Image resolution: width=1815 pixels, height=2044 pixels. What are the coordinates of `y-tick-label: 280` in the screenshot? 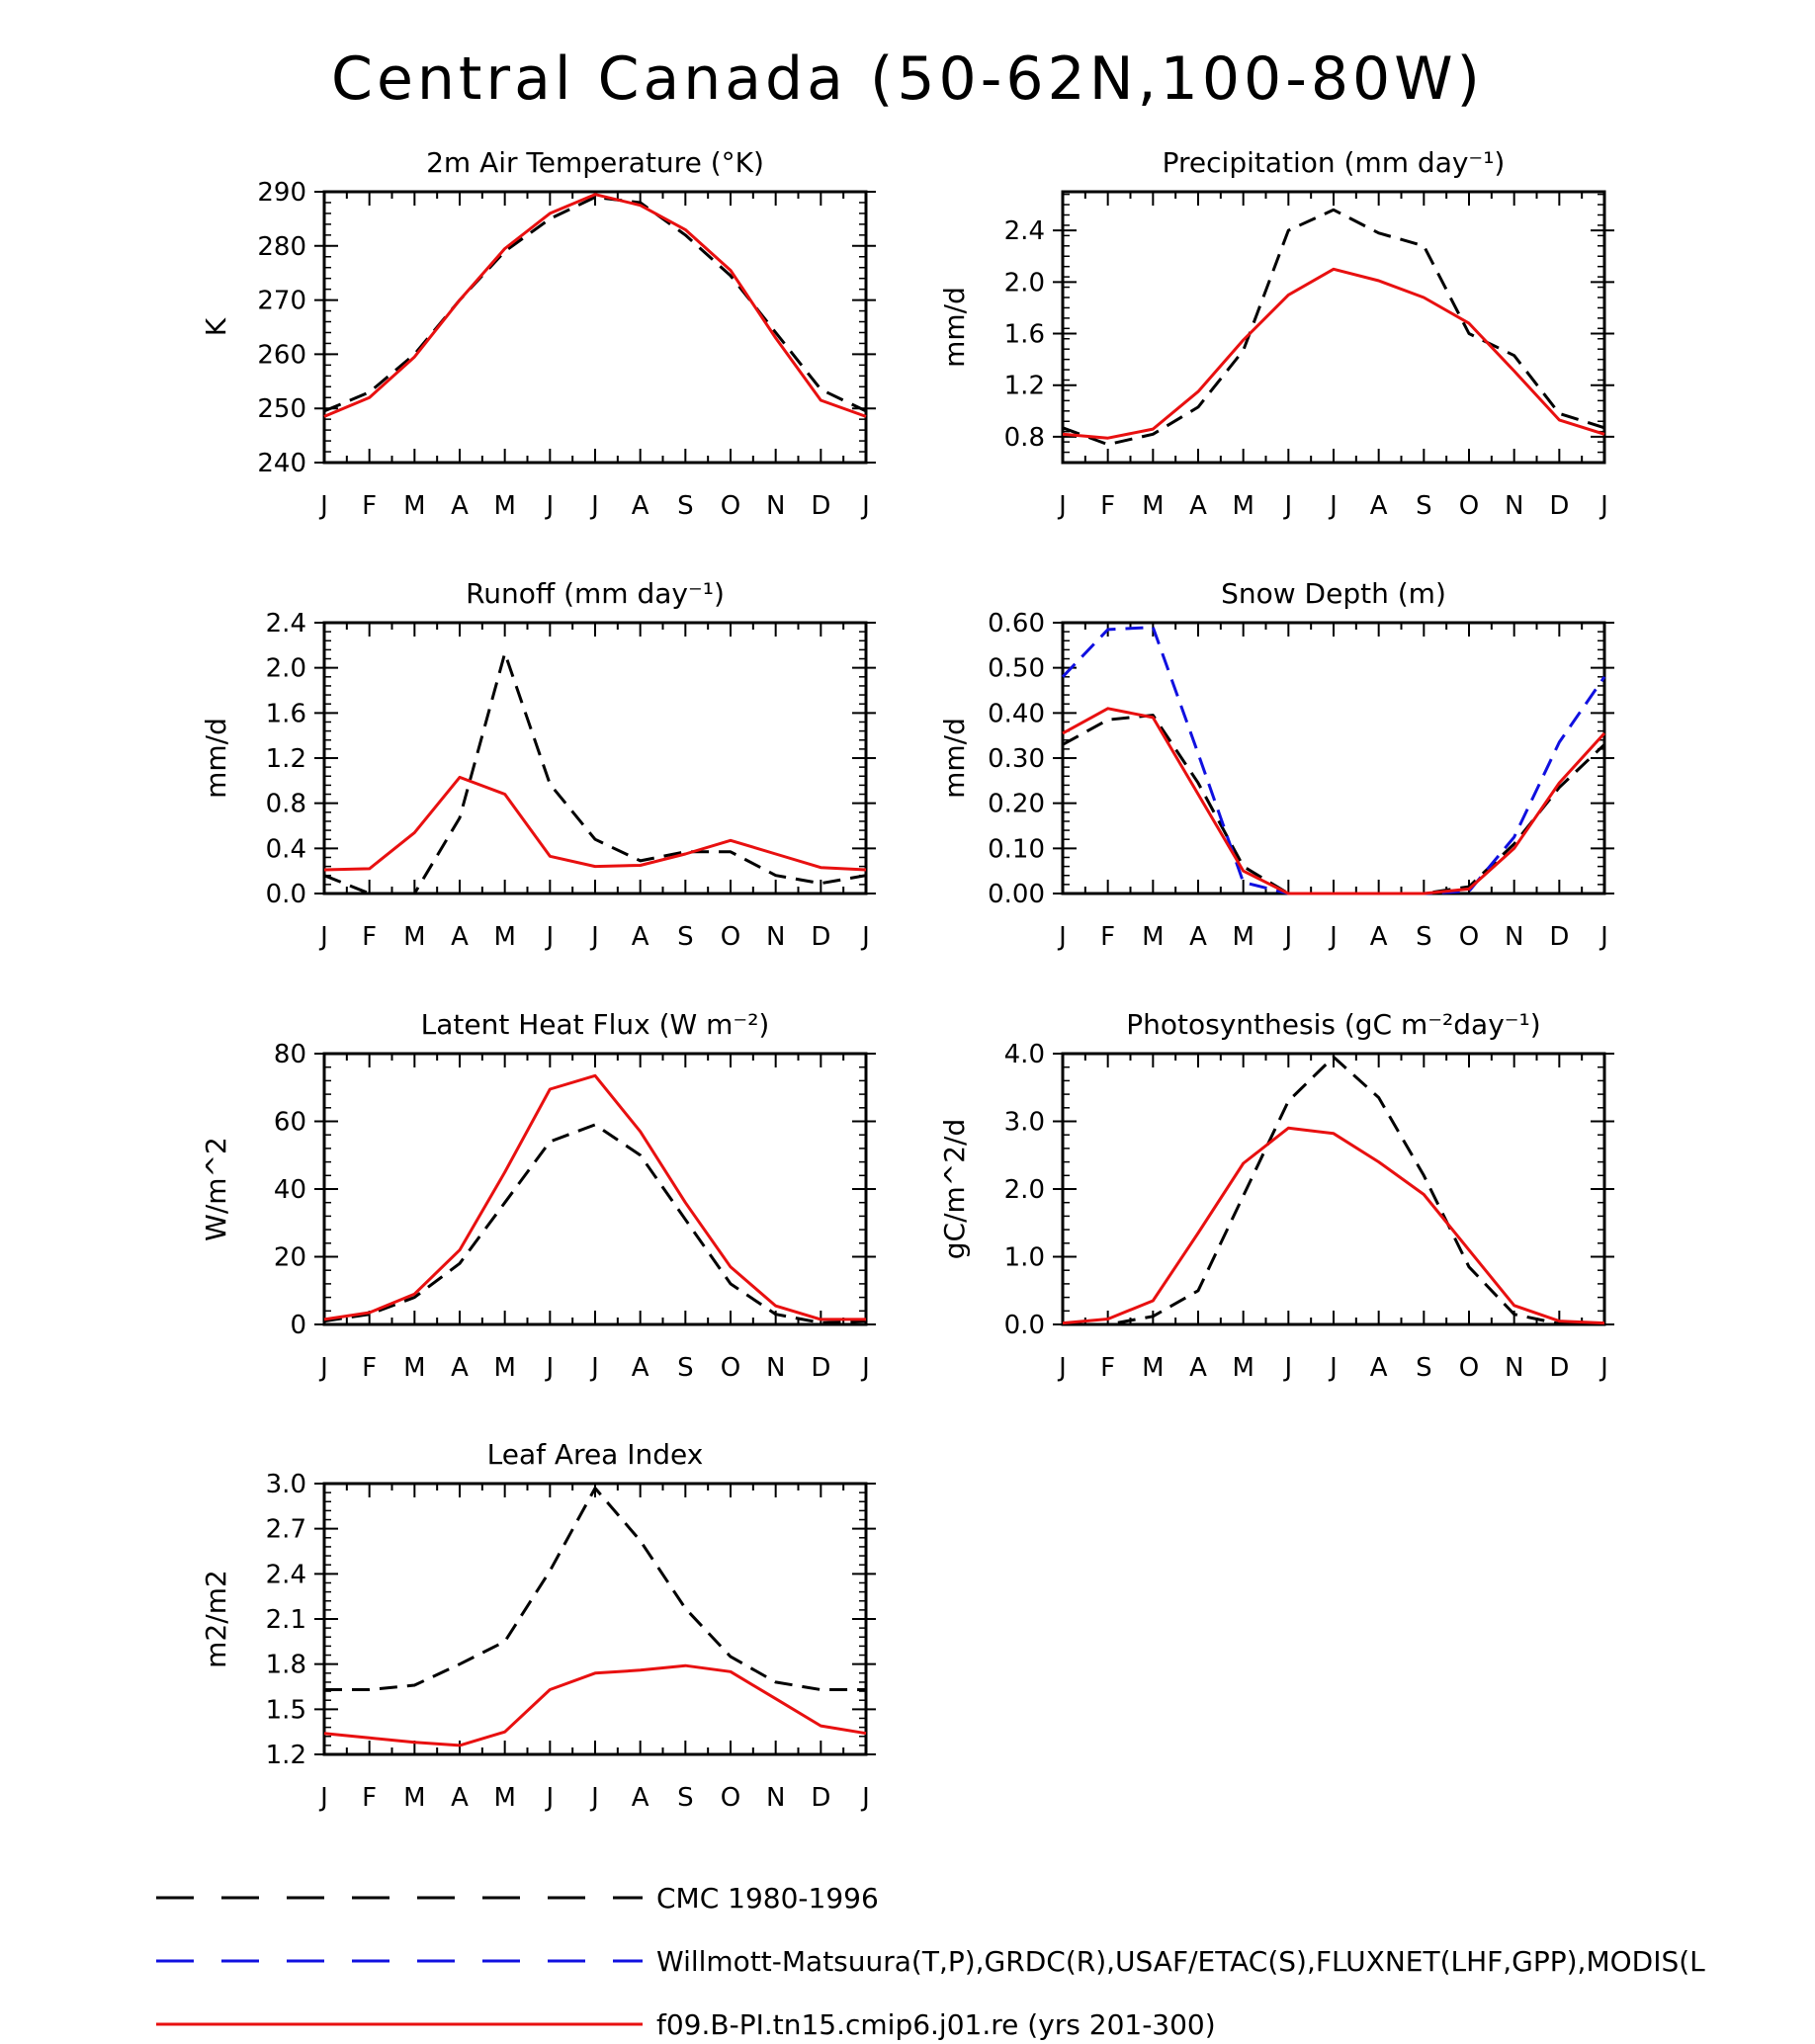 It's located at (281, 247).